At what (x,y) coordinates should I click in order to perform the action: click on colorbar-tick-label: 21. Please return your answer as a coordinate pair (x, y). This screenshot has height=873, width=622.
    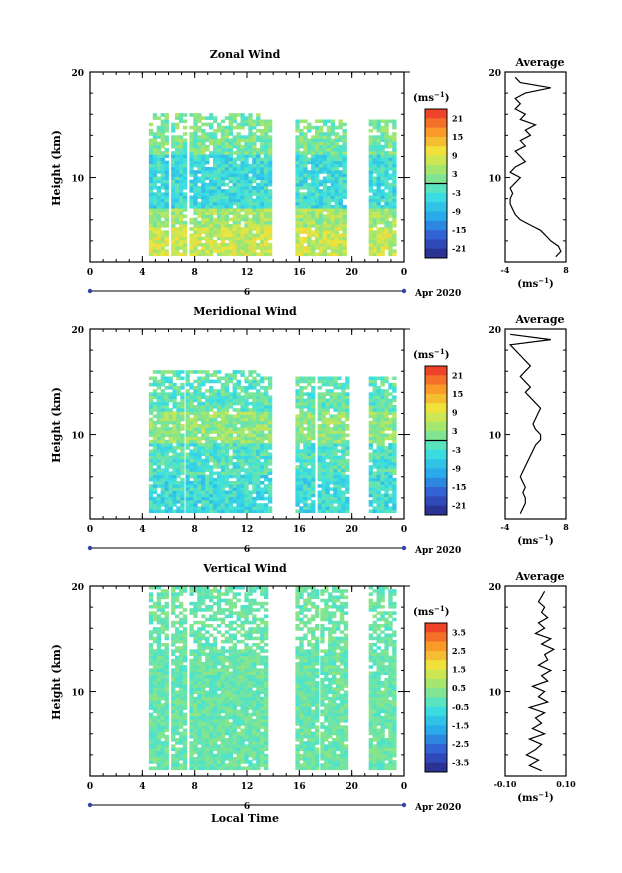
    Looking at the image, I should click on (457, 375).